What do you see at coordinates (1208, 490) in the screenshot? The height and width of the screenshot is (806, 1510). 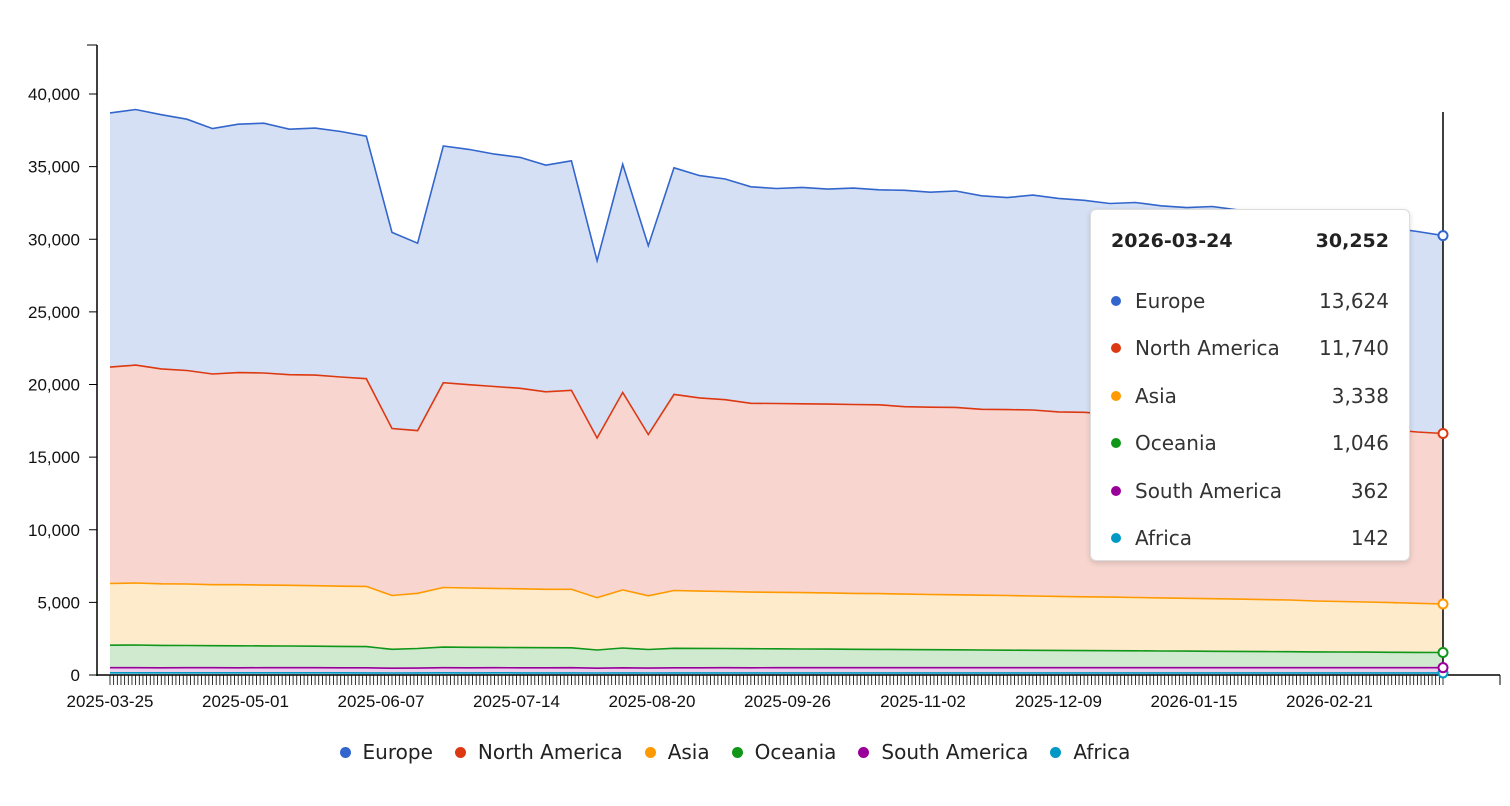 I see `tooltip-series-name: South America` at bounding box center [1208, 490].